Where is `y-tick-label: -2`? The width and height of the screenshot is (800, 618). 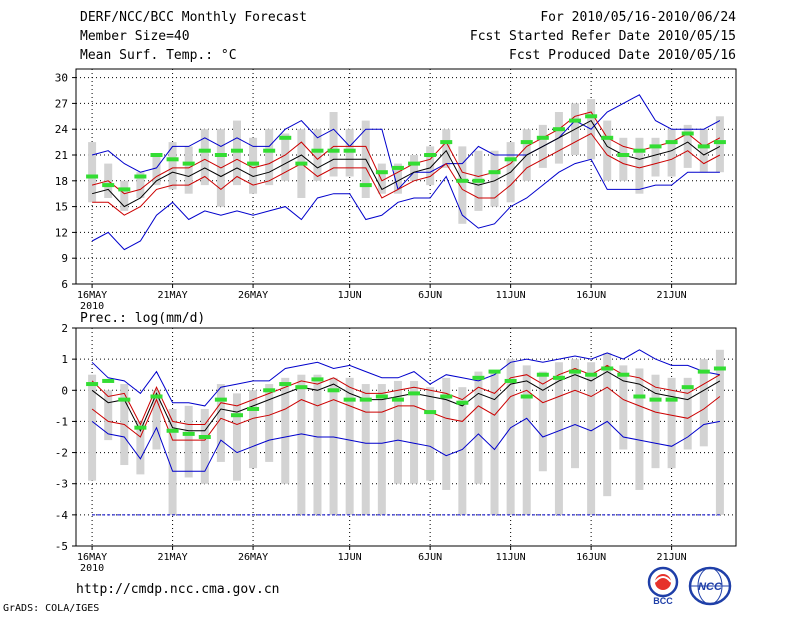 y-tick-label: -2 is located at coordinates (61, 453).